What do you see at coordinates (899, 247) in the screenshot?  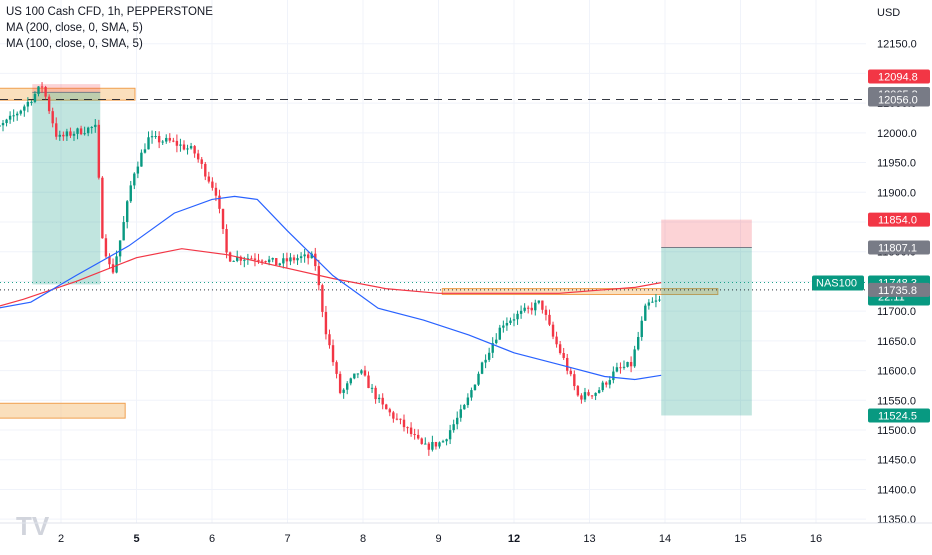 I see `price-label-4: 11807.1` at bounding box center [899, 247].